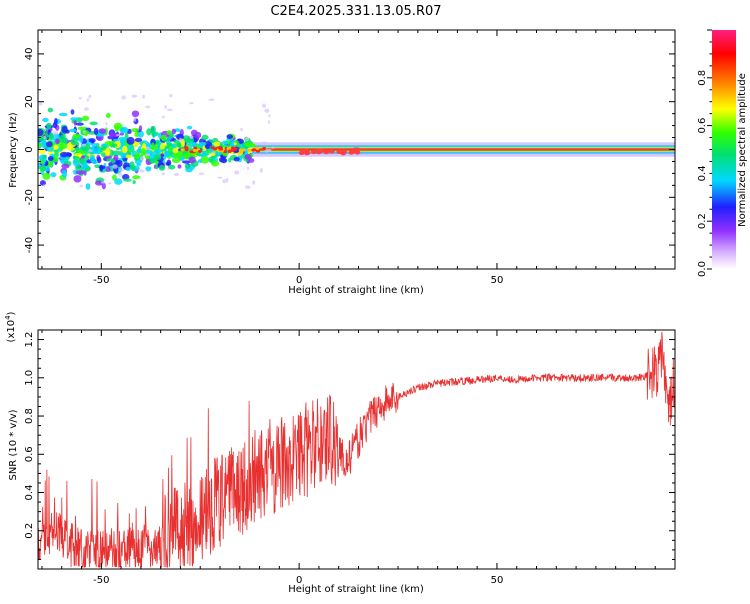 The image size is (750, 604). I want to click on snr-y-tick-label: 0.8, so click(29, 416).